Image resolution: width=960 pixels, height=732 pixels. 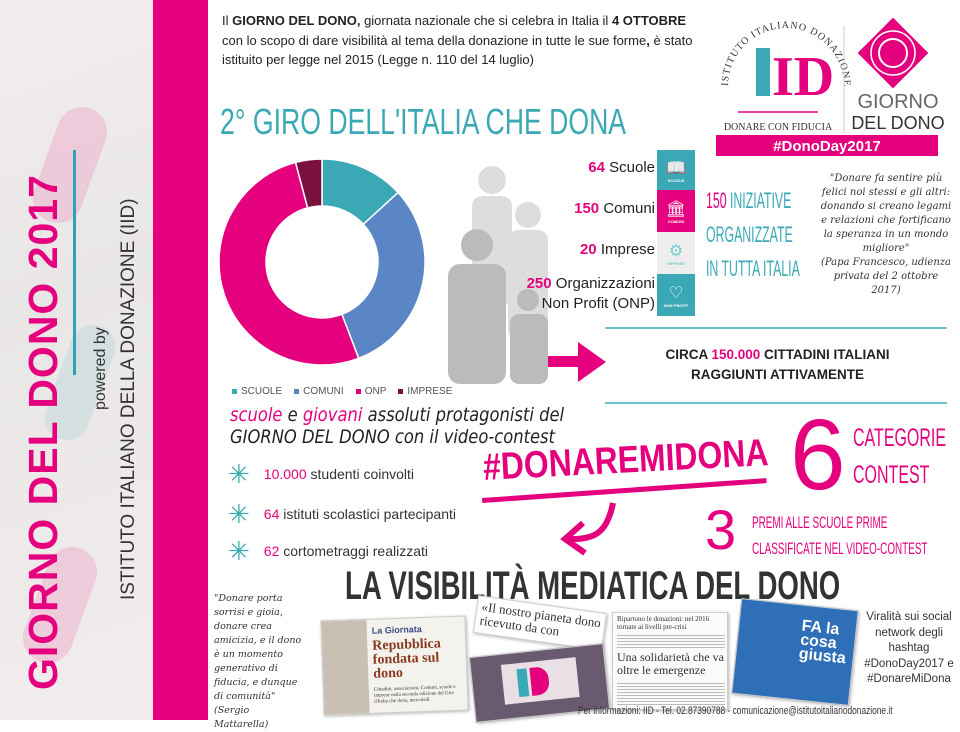 What do you see at coordinates (721, 529) in the screenshot?
I see `prizes-count: 3` at bounding box center [721, 529].